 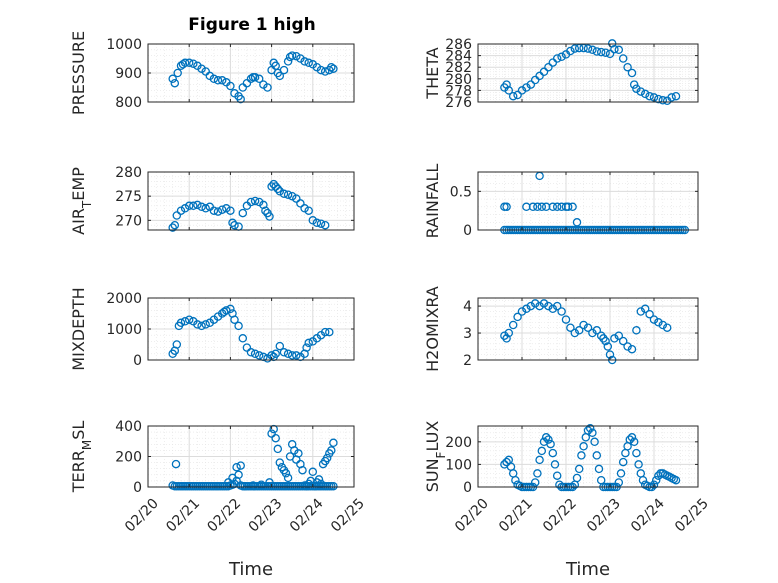 What do you see at coordinates (467, 361) in the screenshot?
I see `y-tick-label: 2` at bounding box center [467, 361].